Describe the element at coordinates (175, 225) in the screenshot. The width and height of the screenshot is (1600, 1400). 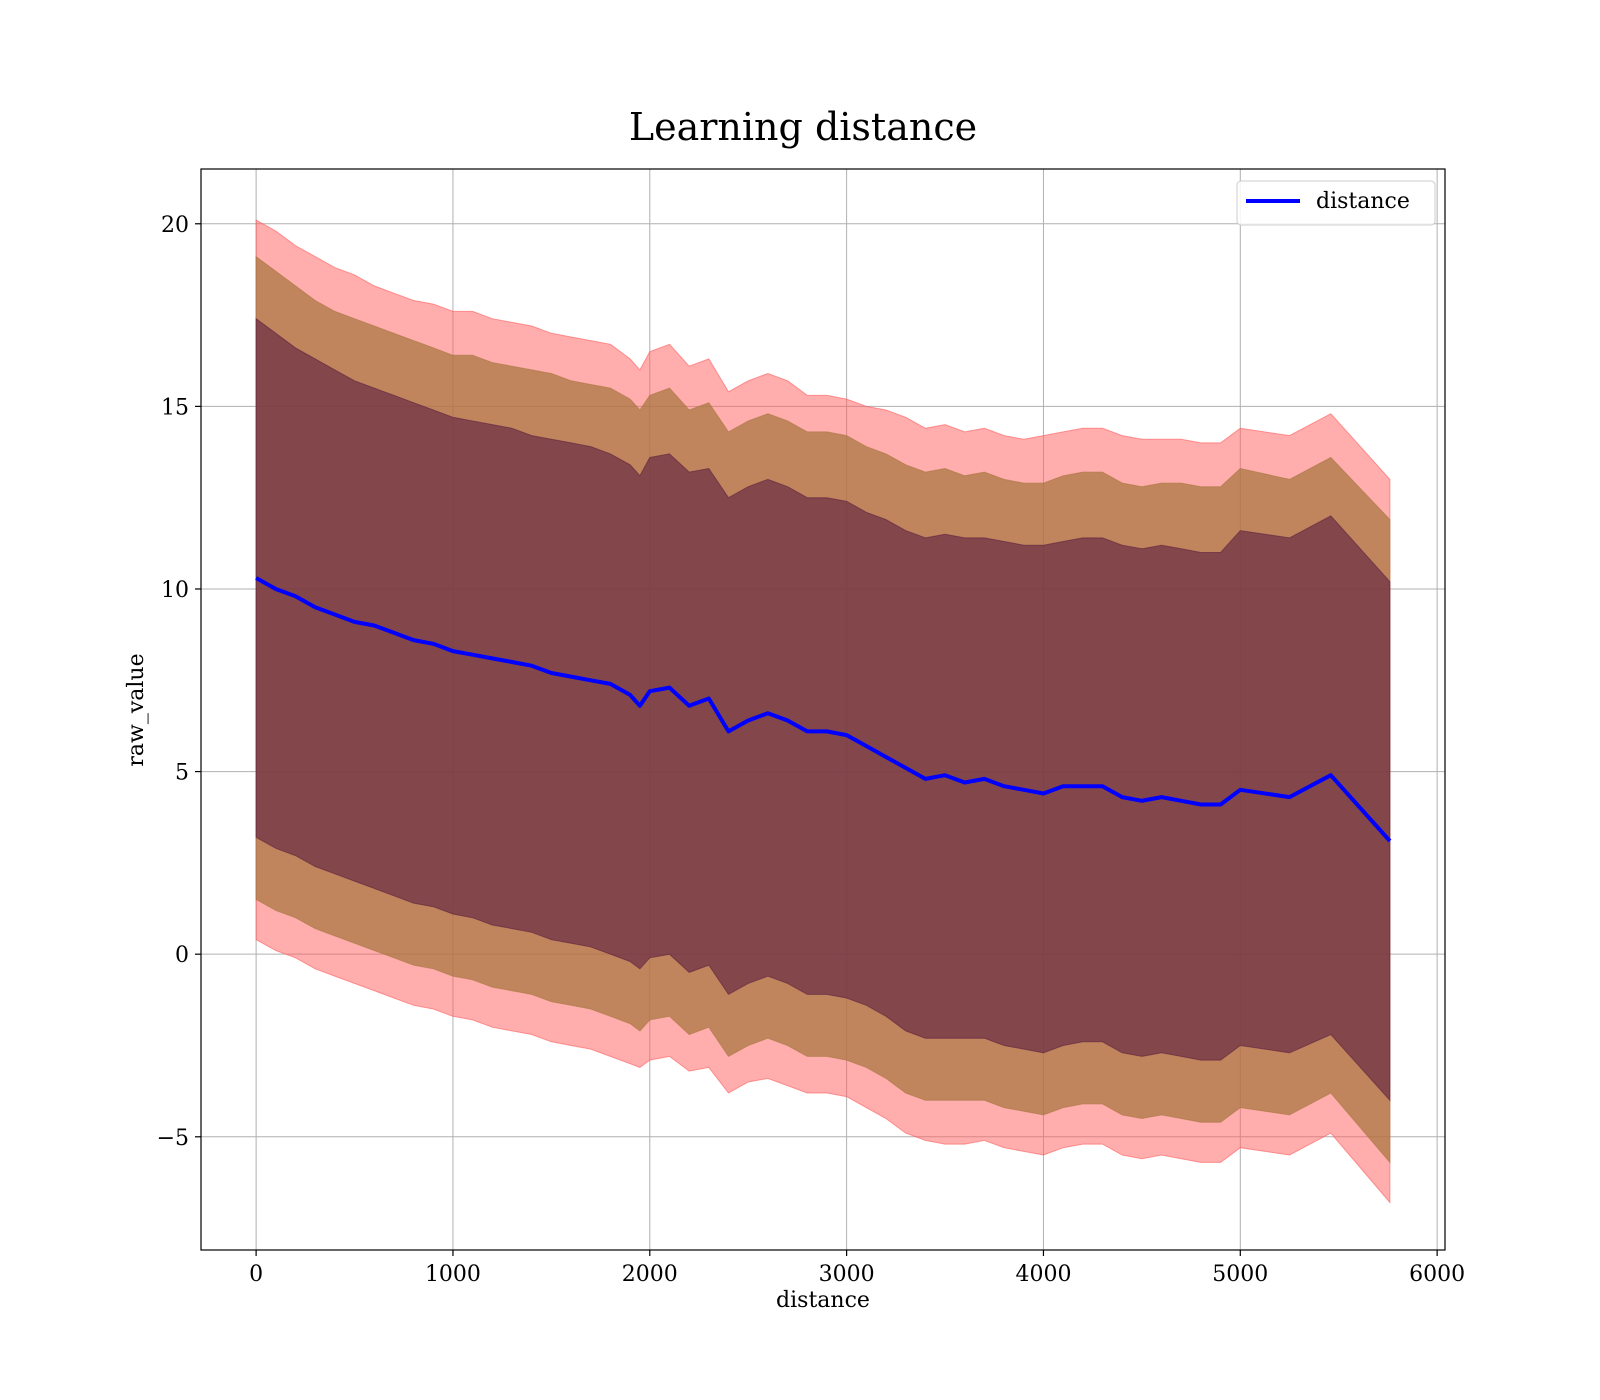
I see `y-tick-label: 20` at that location.